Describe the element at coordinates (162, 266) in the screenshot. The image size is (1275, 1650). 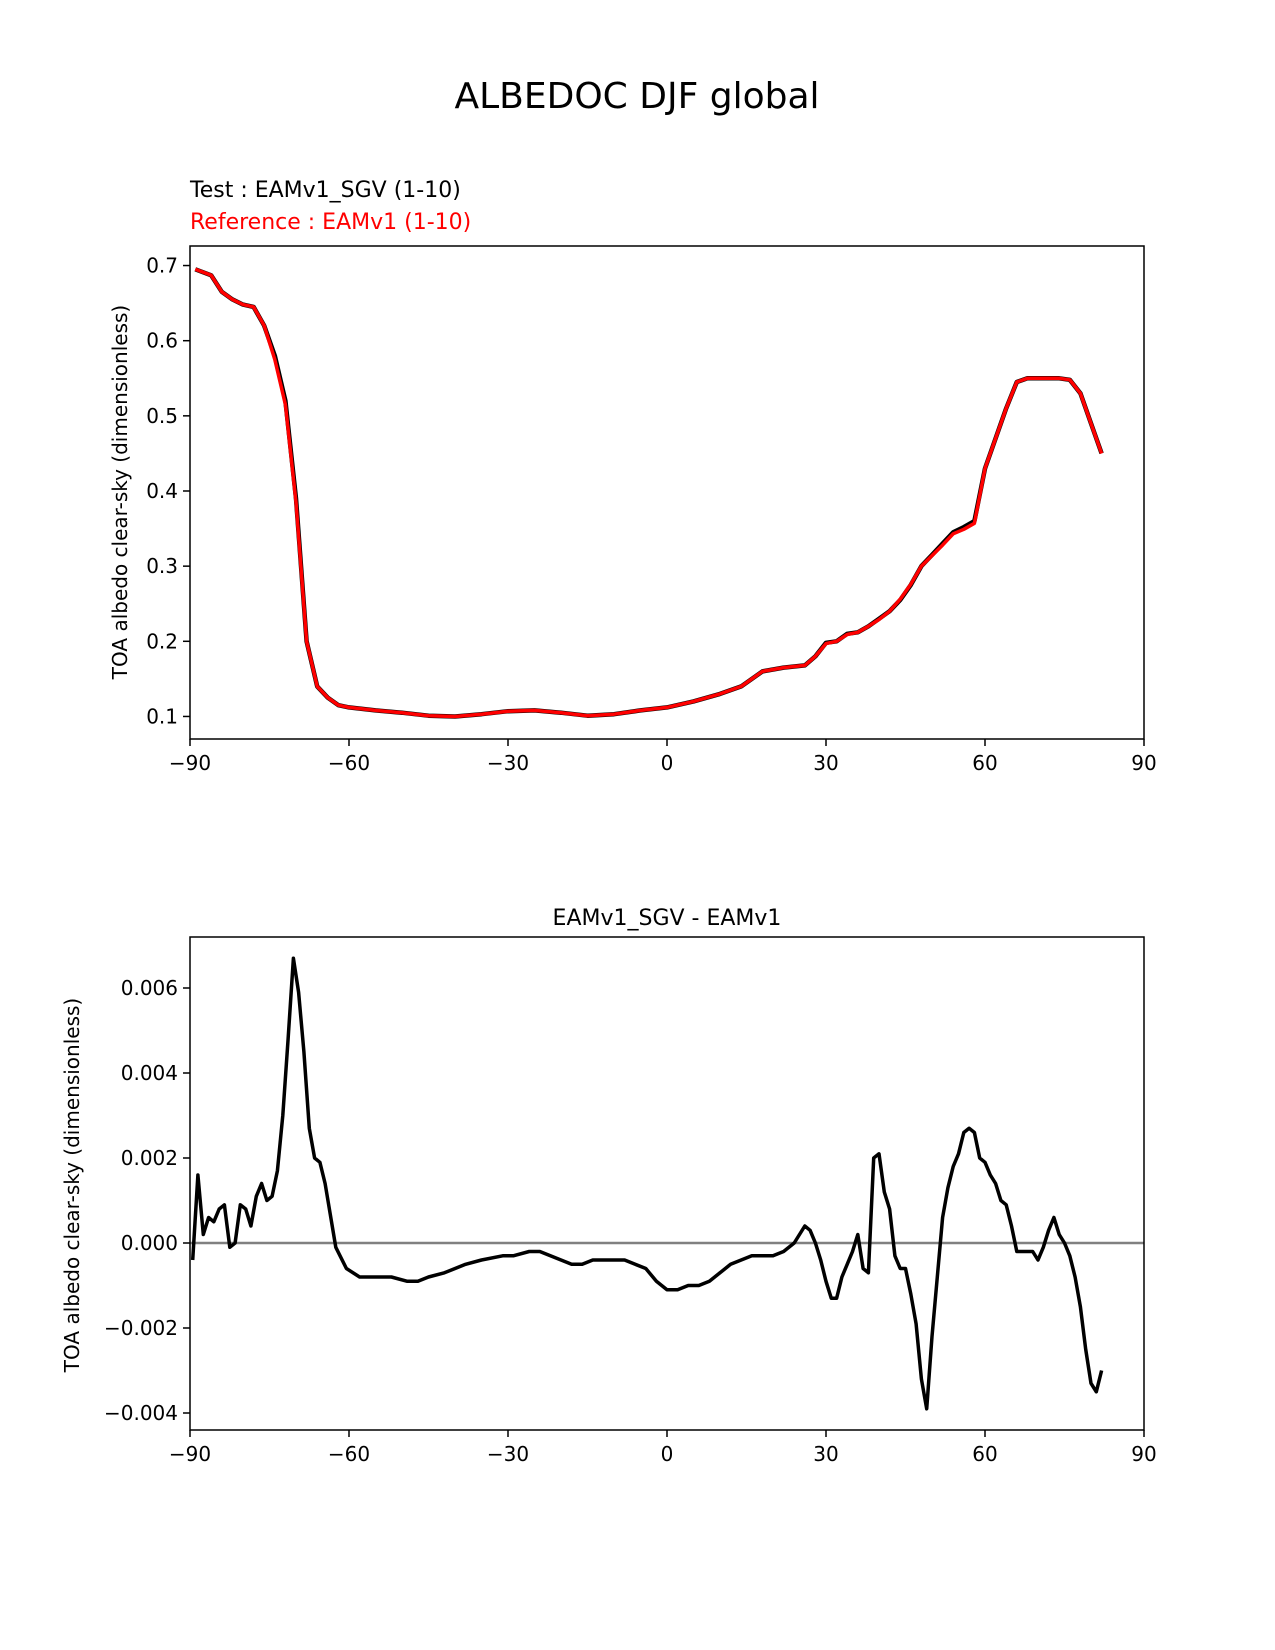
I see `y-tick-label: 0.7` at that location.